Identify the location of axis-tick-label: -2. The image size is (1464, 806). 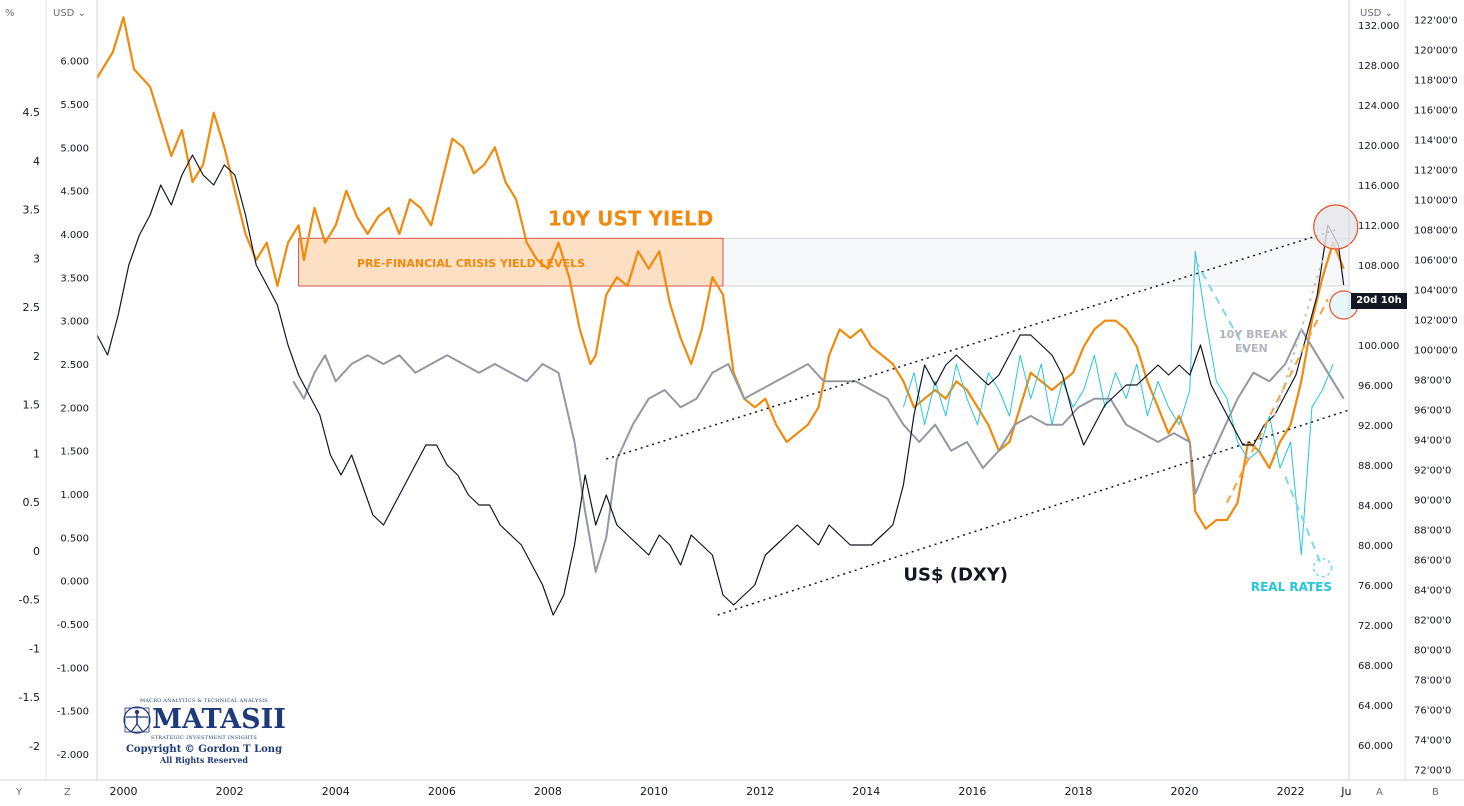
(34, 746).